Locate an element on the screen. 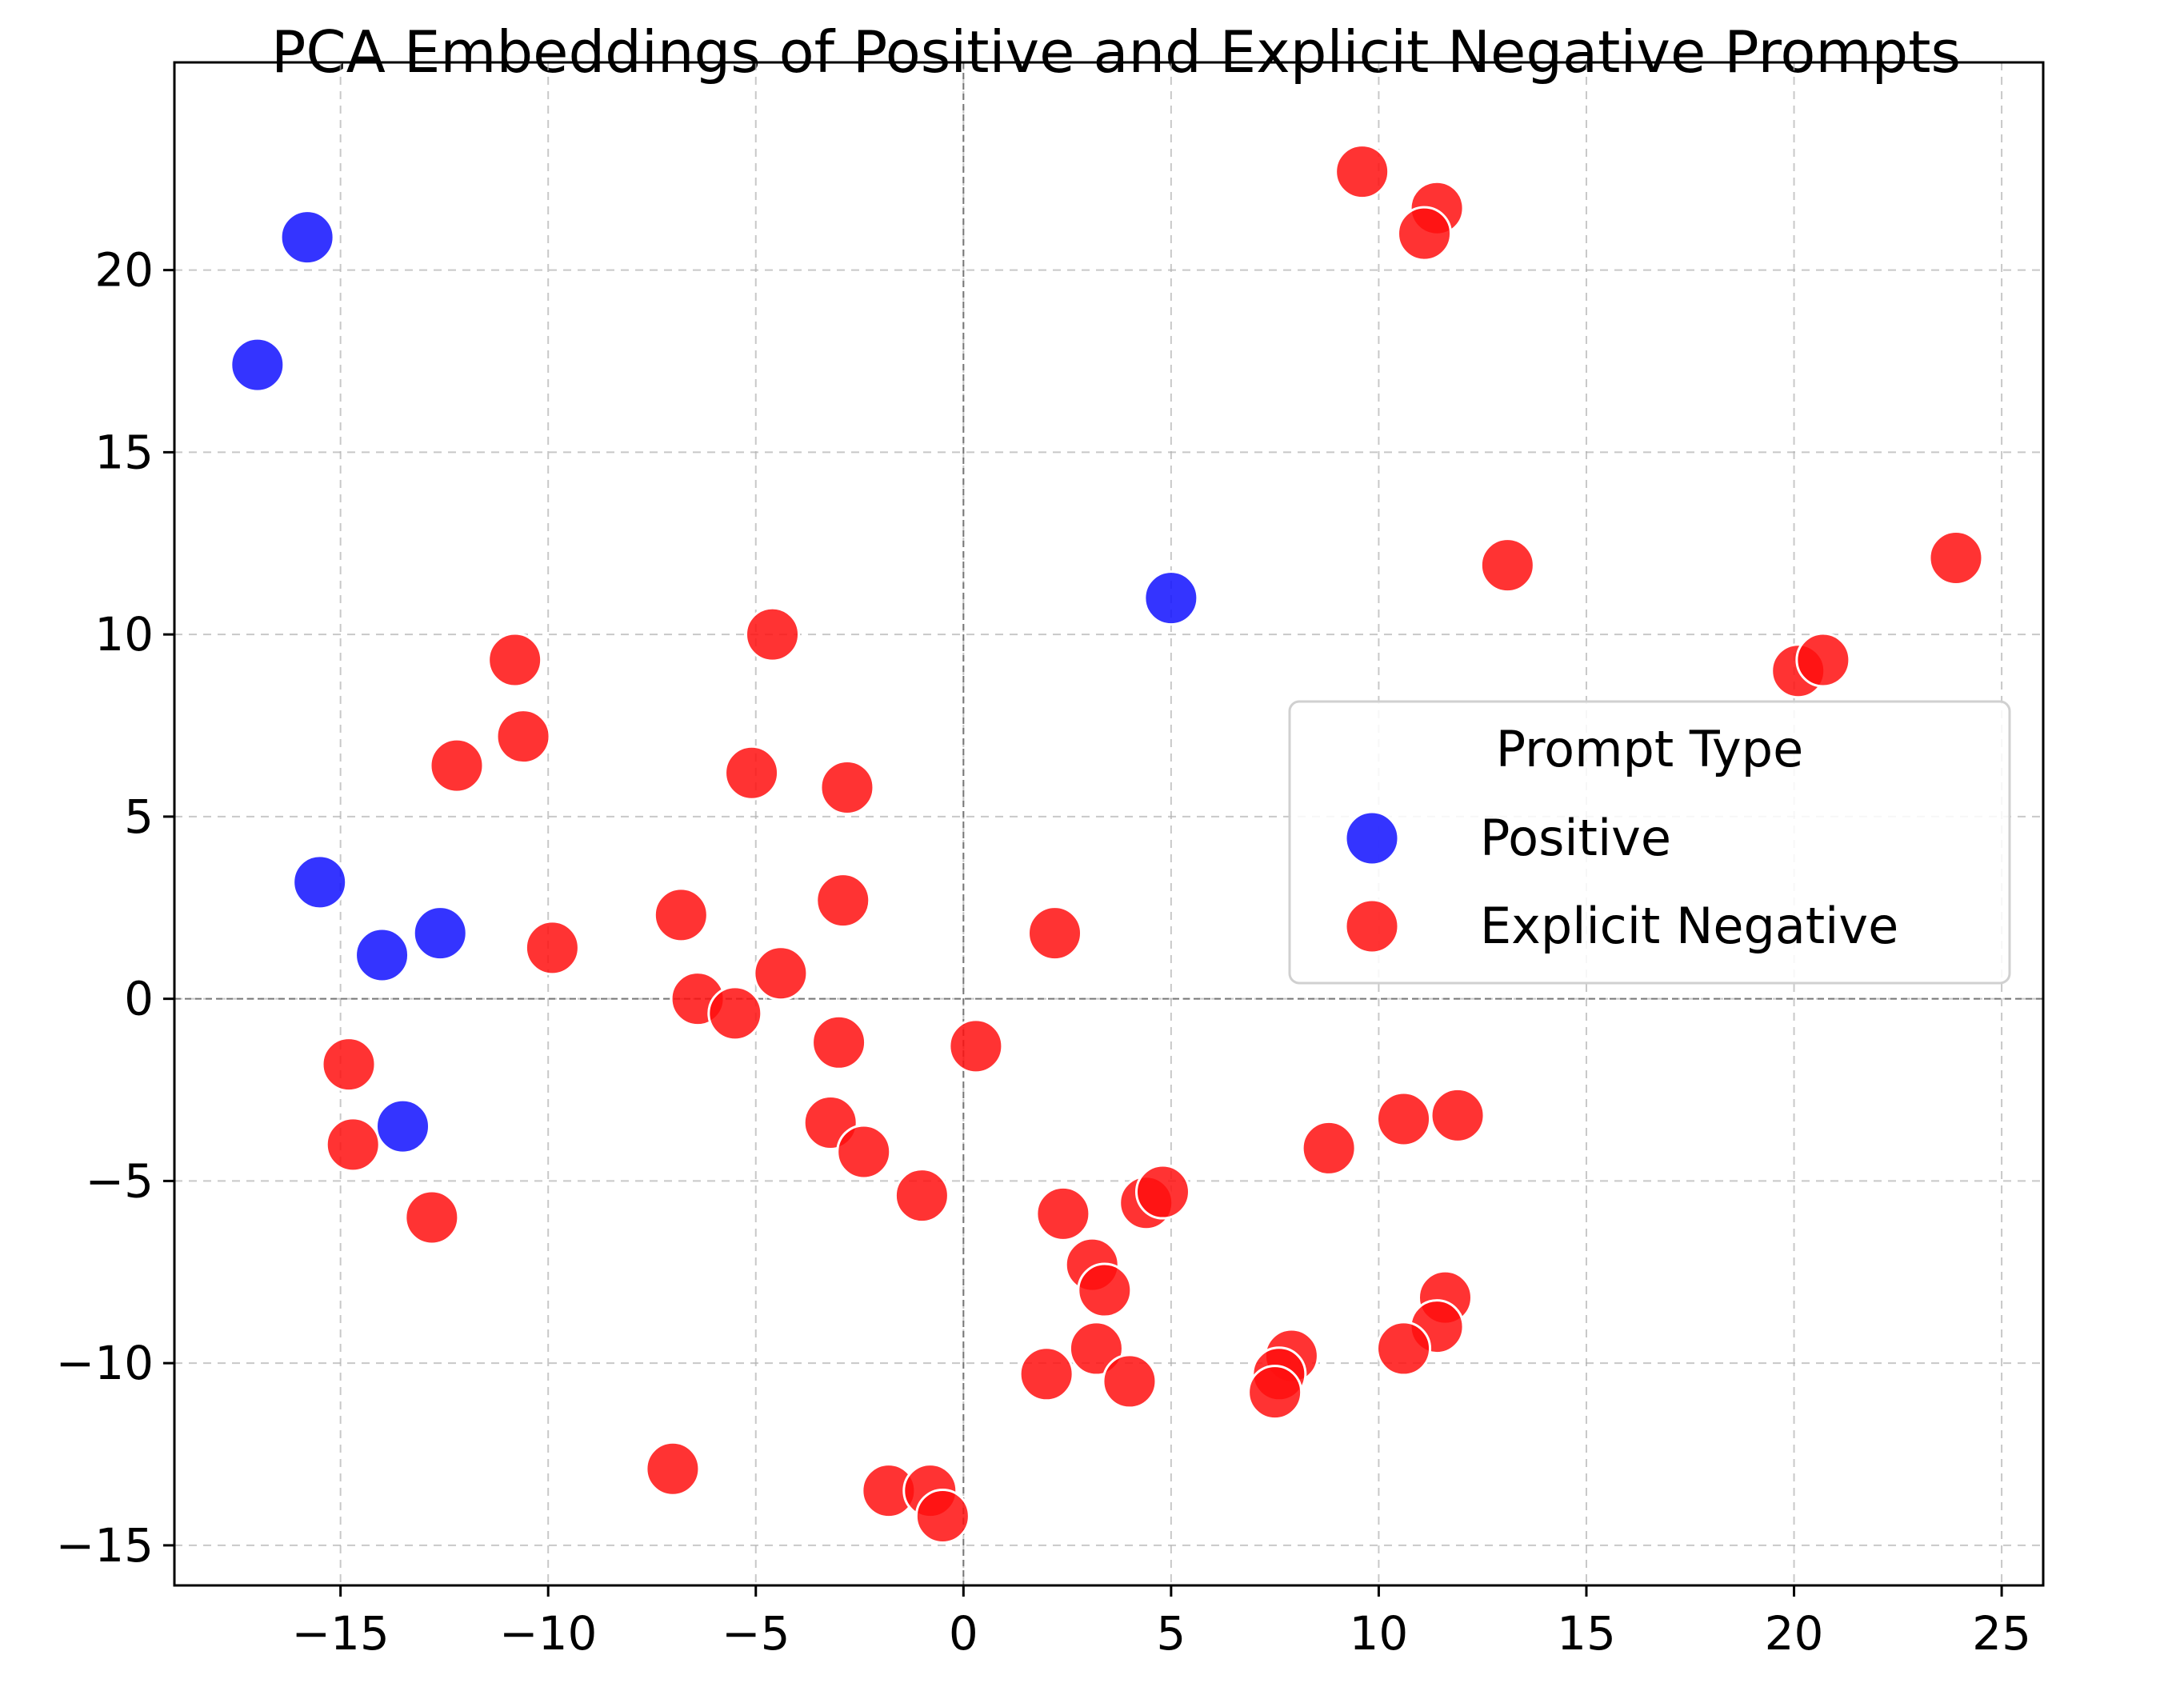  legend-label-positive: Positive is located at coordinates (1575, 838).